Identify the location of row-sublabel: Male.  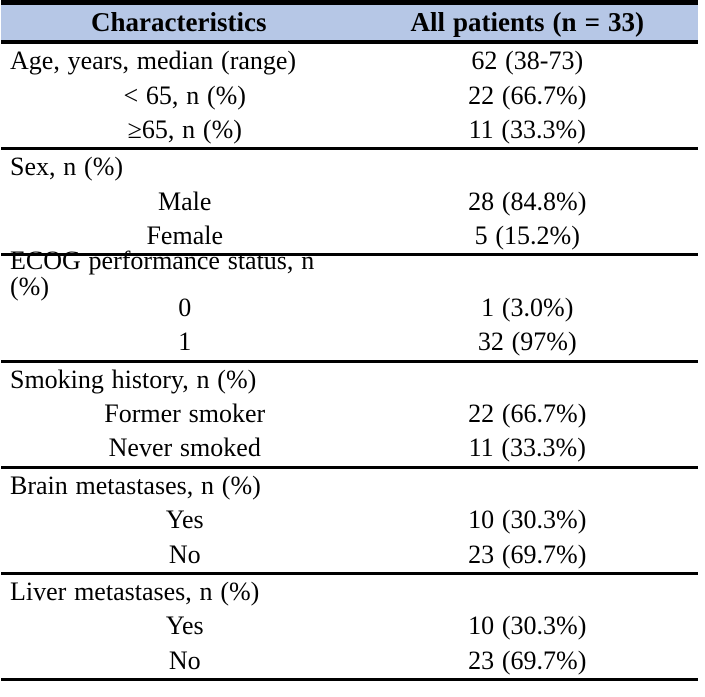
(185, 201).